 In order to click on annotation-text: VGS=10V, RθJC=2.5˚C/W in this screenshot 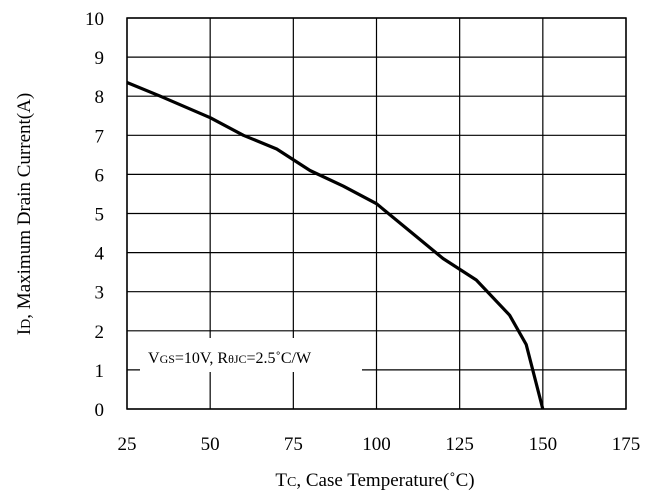, I will do `click(230, 358)`.